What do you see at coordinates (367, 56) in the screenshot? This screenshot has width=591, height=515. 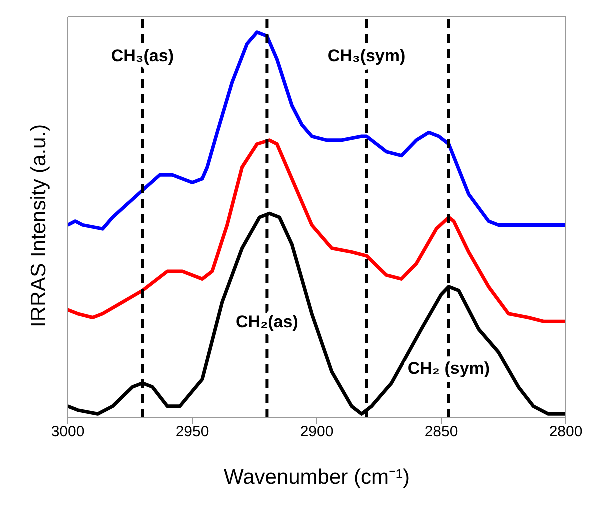 I see `annotation: CH₃(sym)` at bounding box center [367, 56].